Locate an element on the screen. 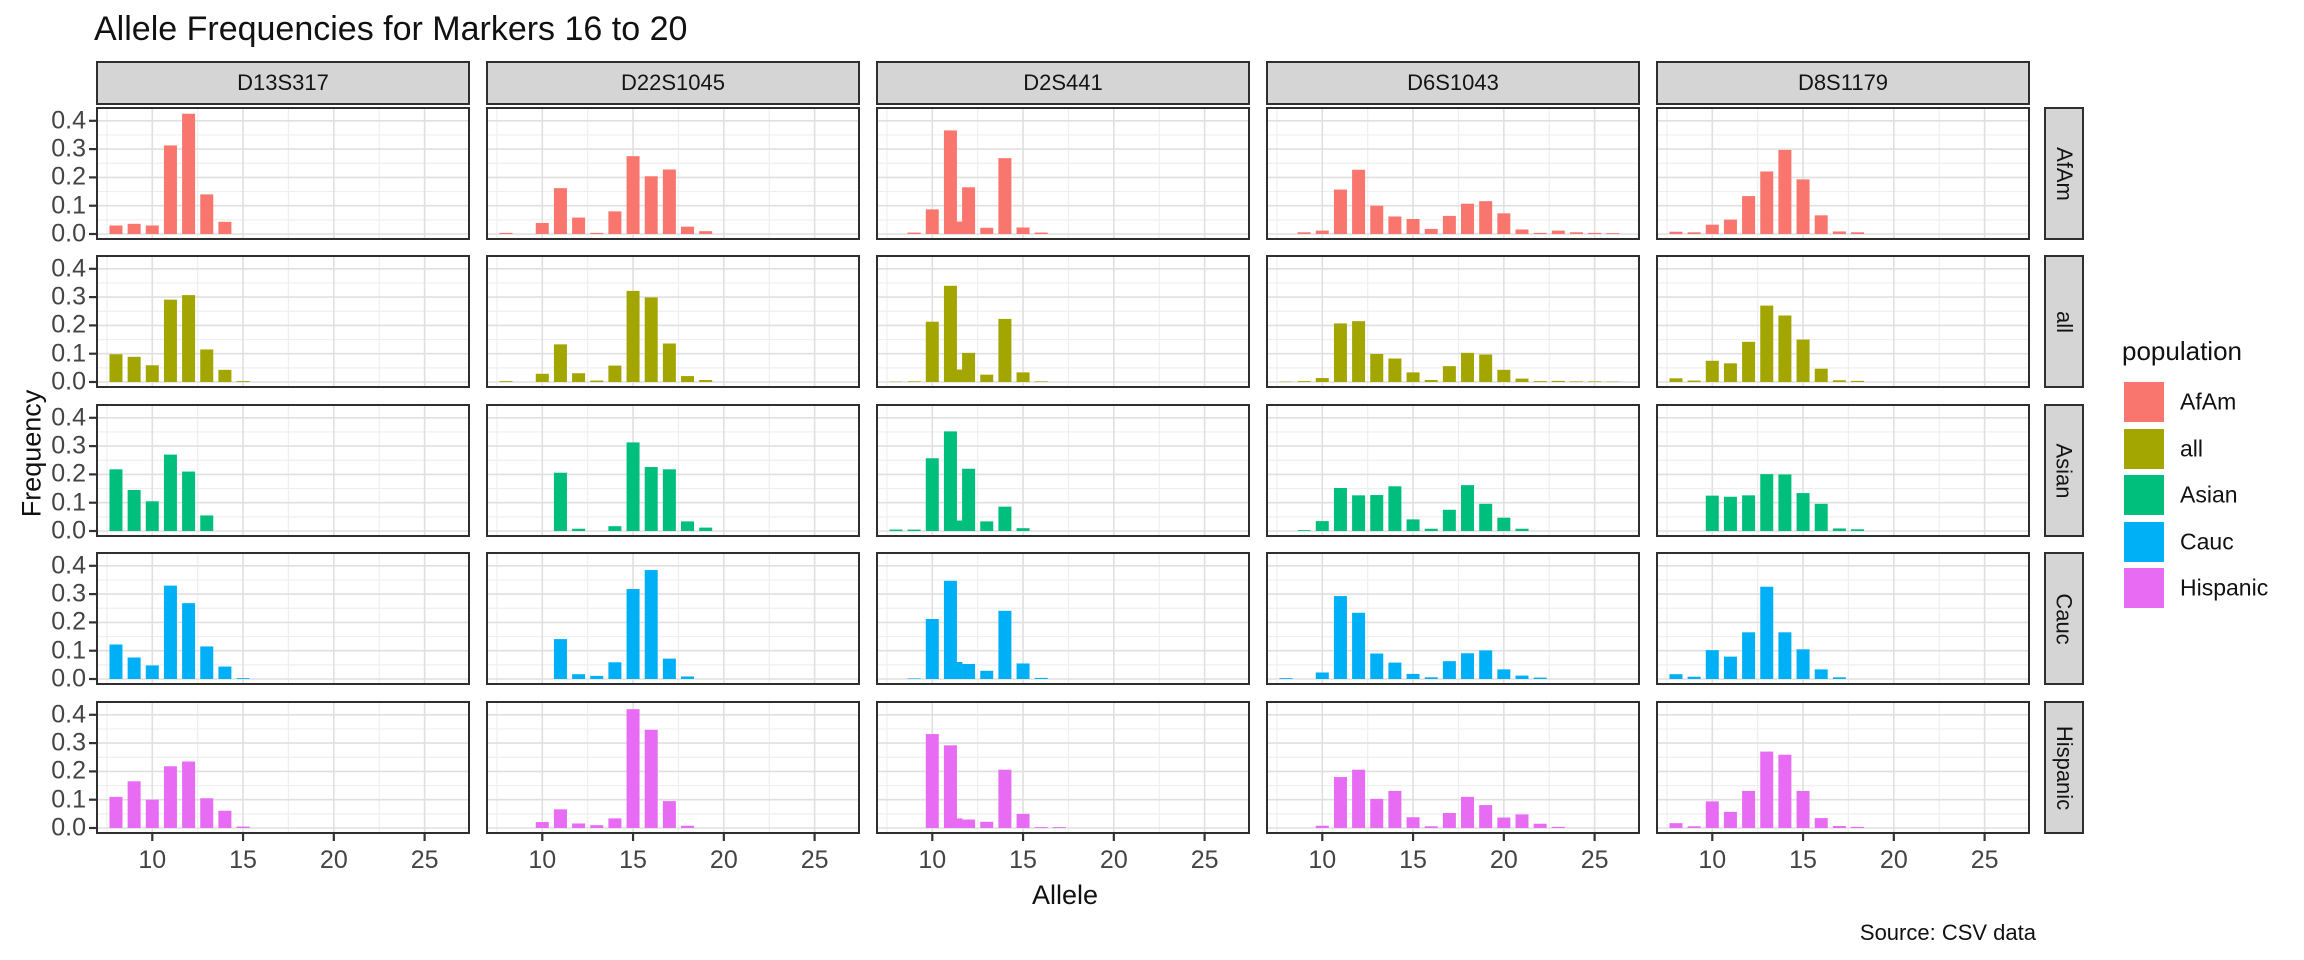 This screenshot has height=960, width=2304. y-tick-label: 0.1 is located at coordinates (68, 650).